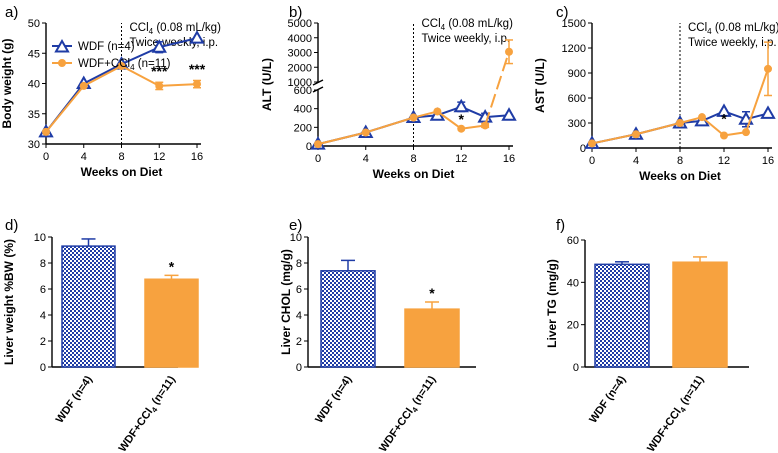 The height and width of the screenshot is (453, 778). Describe the element at coordinates (300, 54) in the screenshot. I see `y-tick-label: 3000` at that location.